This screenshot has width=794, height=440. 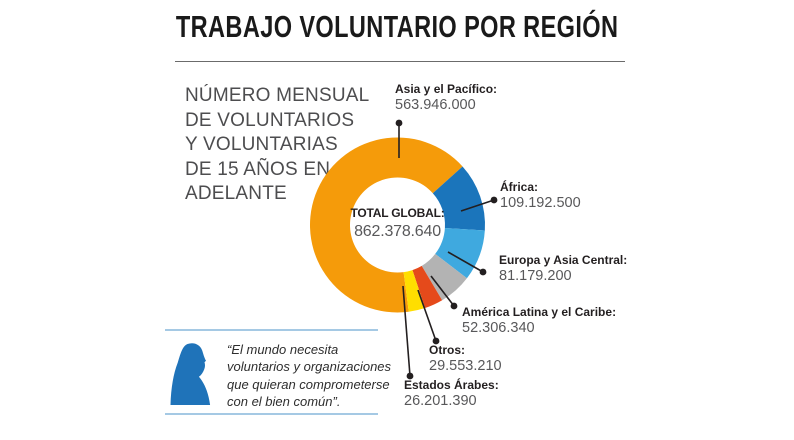 I want to click on leader-line-estados-arabes, so click(x=406, y=331).